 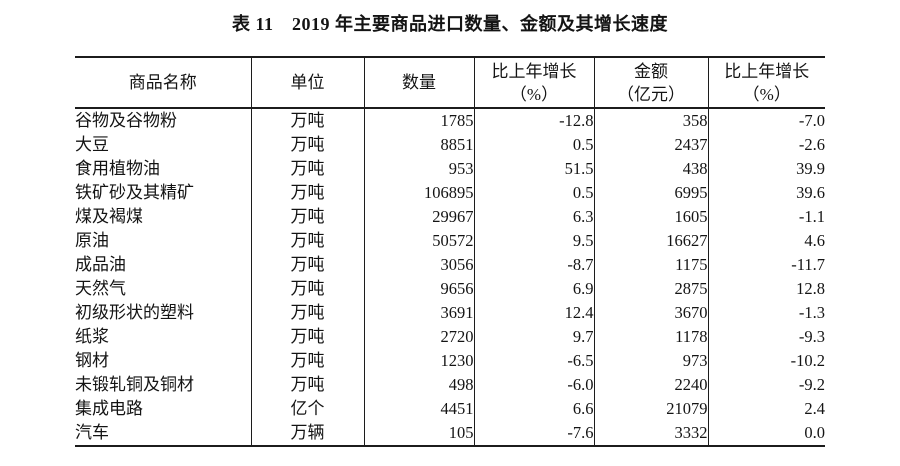 What do you see at coordinates (418, 217) in the screenshot?
I see `cell-quantity: 29967` at bounding box center [418, 217].